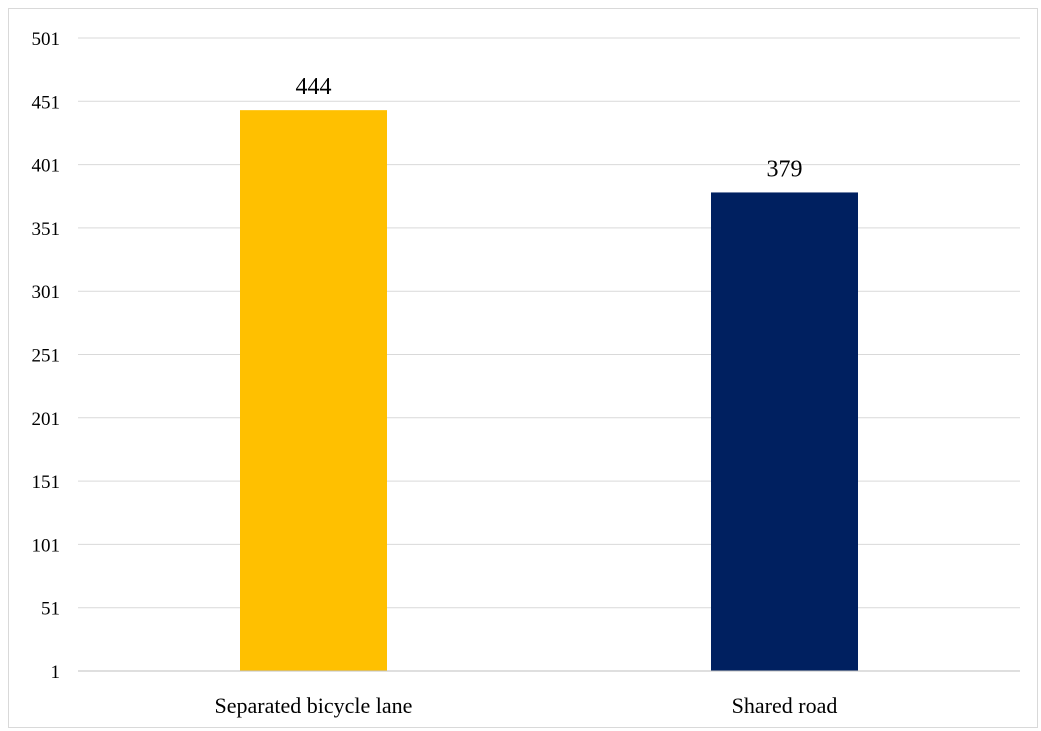 The width and height of the screenshot is (1041, 731). Describe the element at coordinates (46, 419) in the screenshot. I see `y-tick-label: 201` at that location.